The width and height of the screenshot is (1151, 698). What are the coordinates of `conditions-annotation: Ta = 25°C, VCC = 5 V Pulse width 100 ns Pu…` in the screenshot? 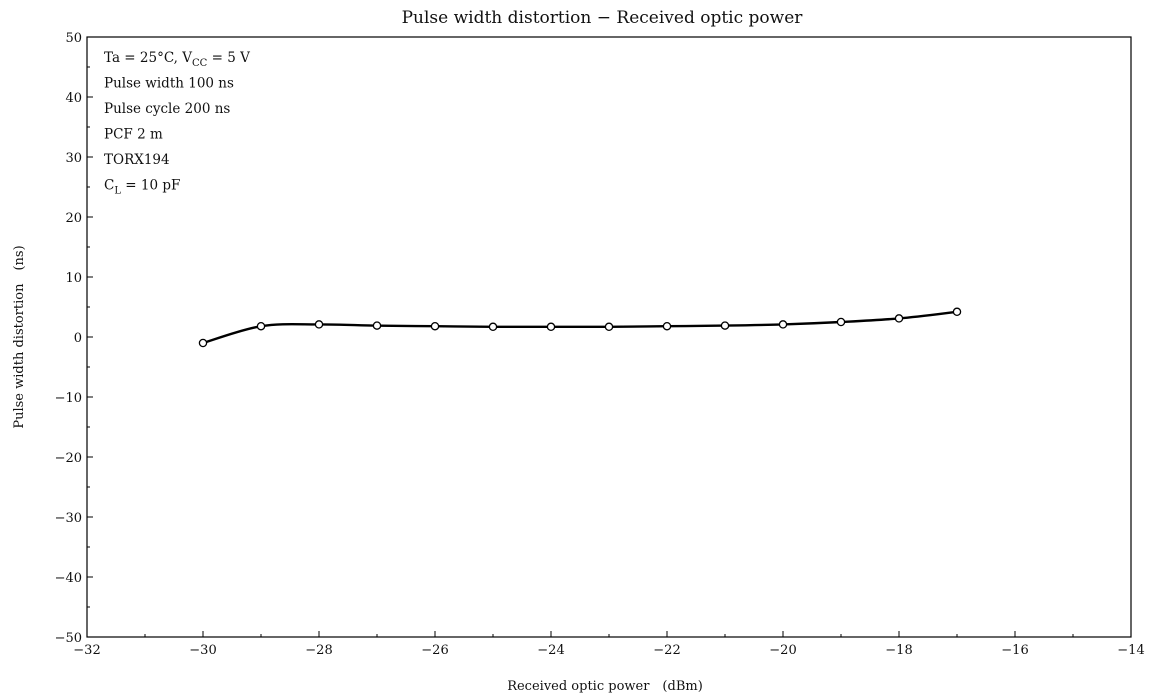 It's located at (177, 123).